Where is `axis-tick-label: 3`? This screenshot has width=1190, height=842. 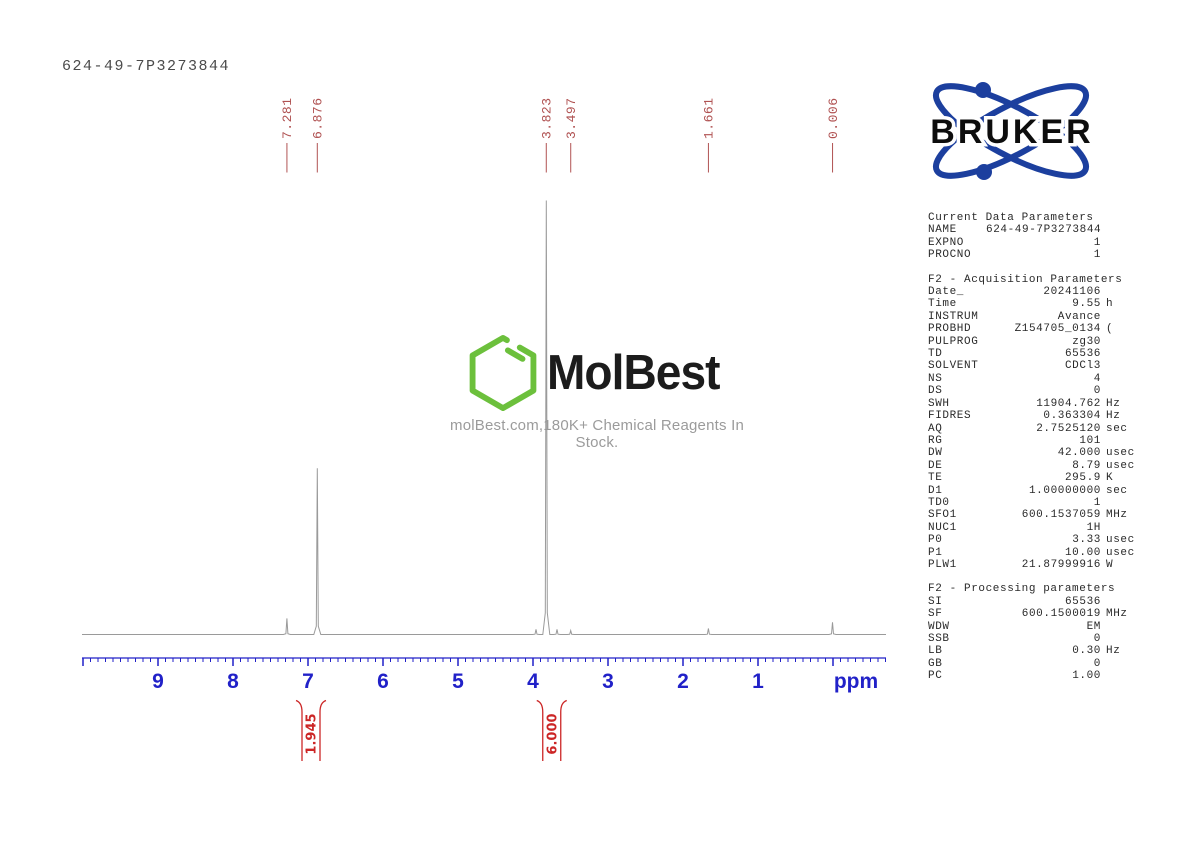 axis-tick-label: 3 is located at coordinates (608, 681).